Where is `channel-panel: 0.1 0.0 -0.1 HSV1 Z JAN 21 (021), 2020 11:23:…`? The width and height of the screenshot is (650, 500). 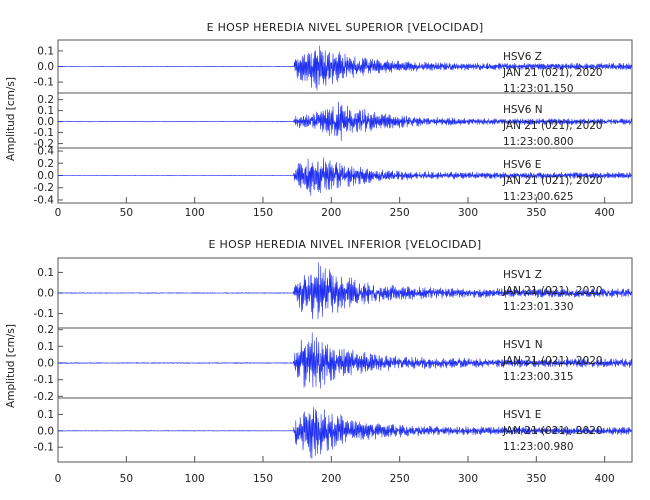 channel-panel: 0.1 0.0 -0.1 HSV1 Z JAN 21 (021), 2020 11:23:… is located at coordinates (333, 293).